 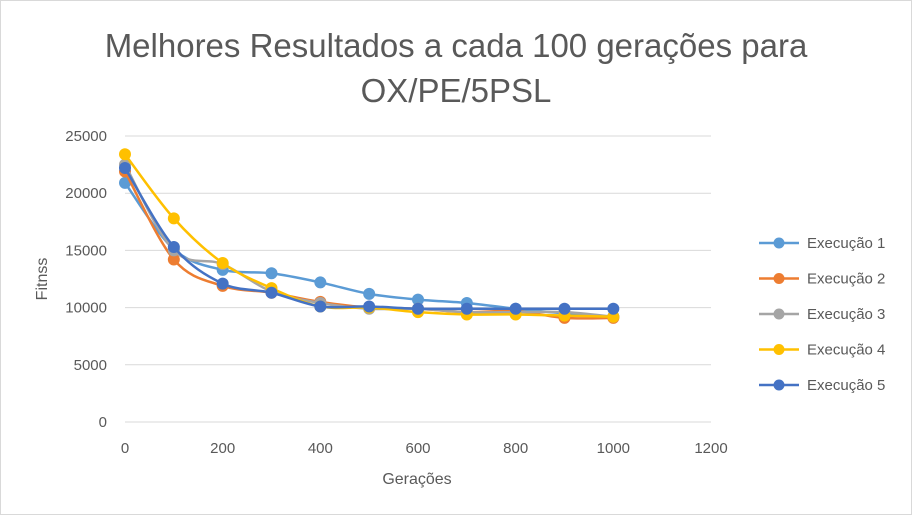 I want to click on legend-label: Execução 5, so click(x=846, y=385).